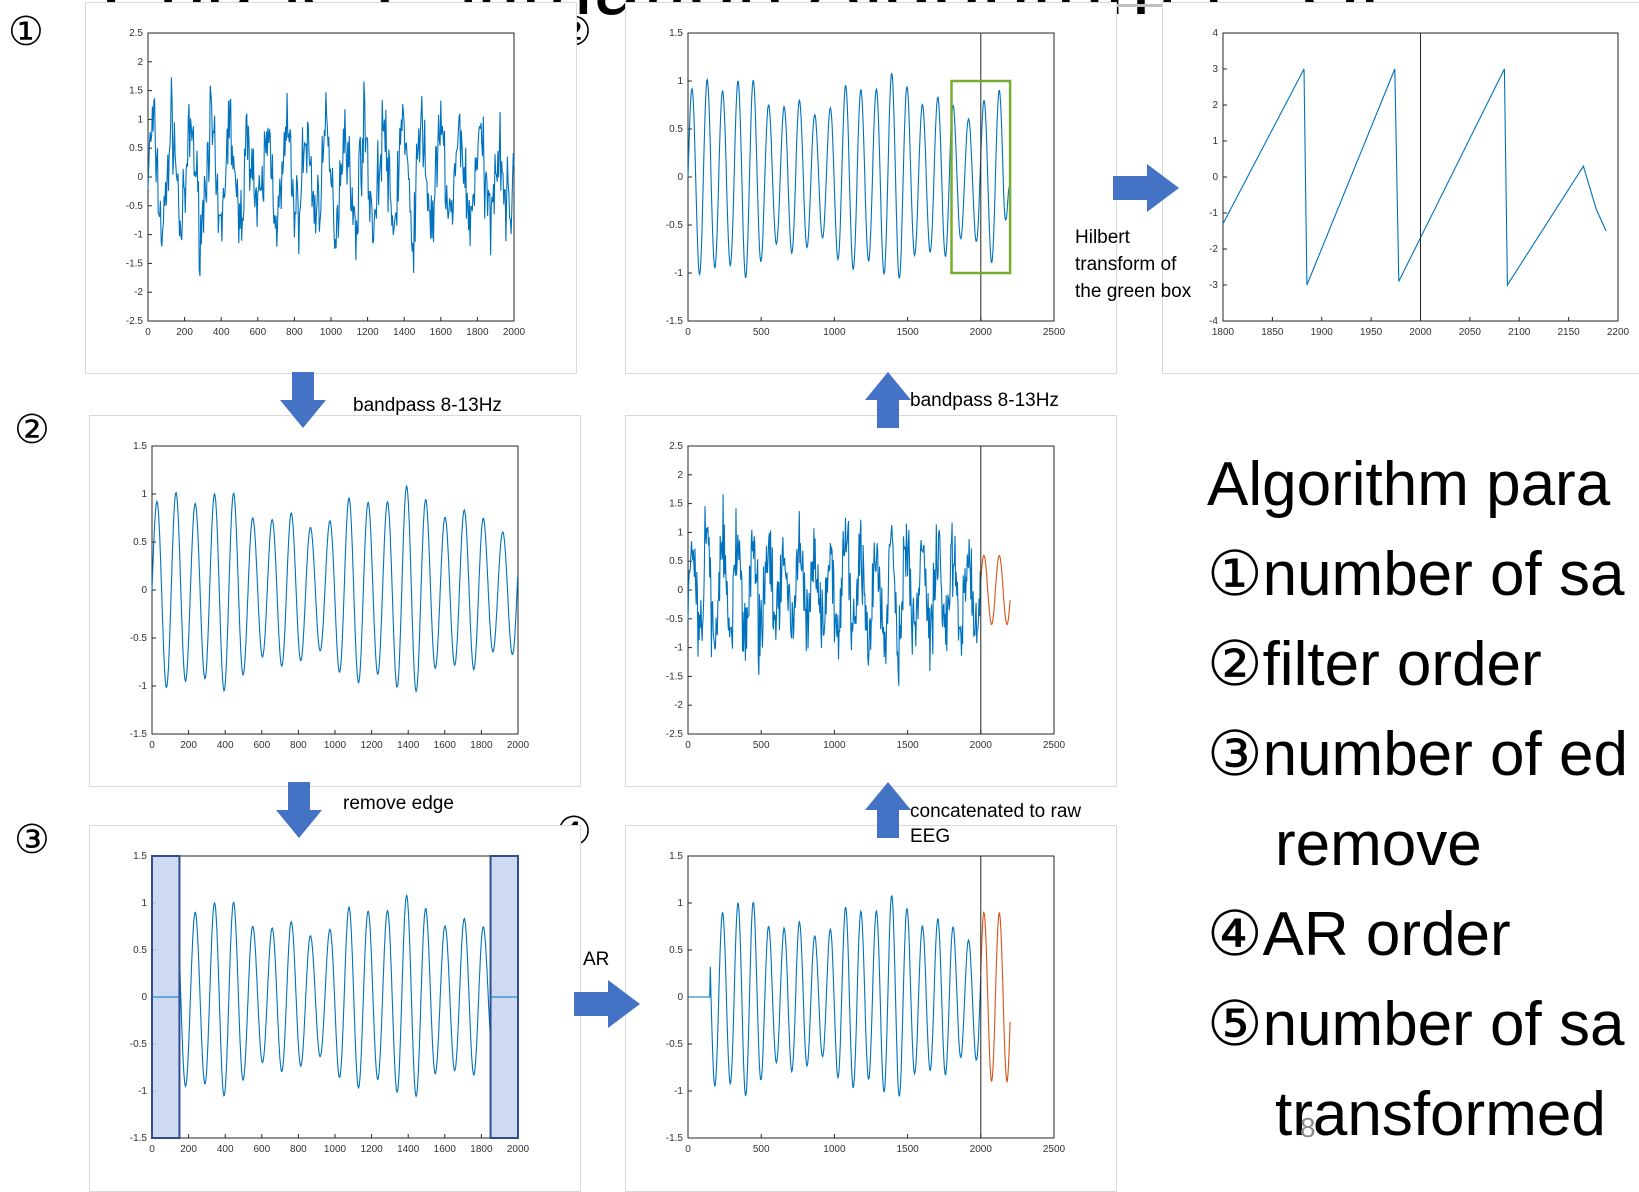 This screenshot has height=1192, width=1639. What do you see at coordinates (1374, 664) in the screenshot?
I see `param-2: ②filter order` at bounding box center [1374, 664].